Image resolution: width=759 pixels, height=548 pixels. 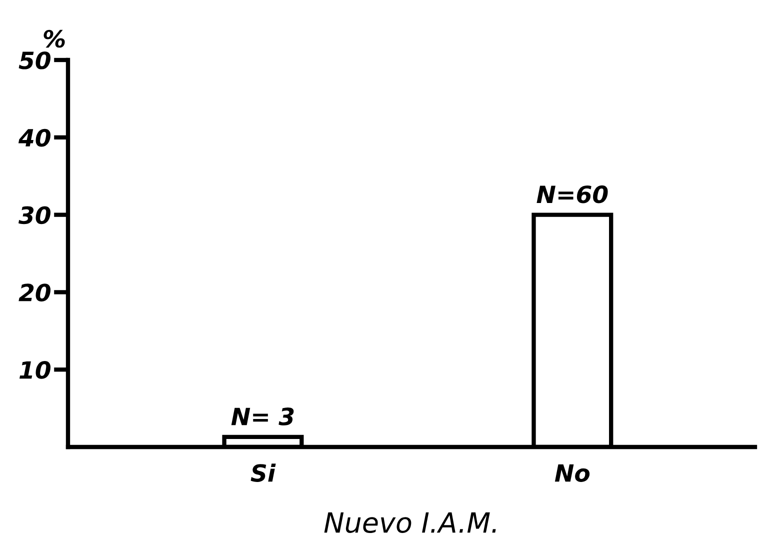 I want to click on annotation: N=60, so click(x=572, y=194).